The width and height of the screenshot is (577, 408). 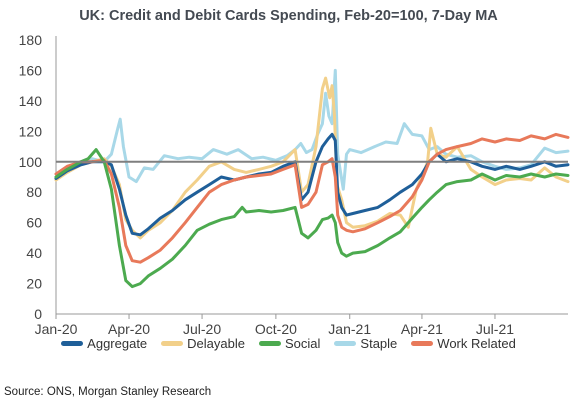 I want to click on legend-label: Delayable, so click(x=216, y=343).